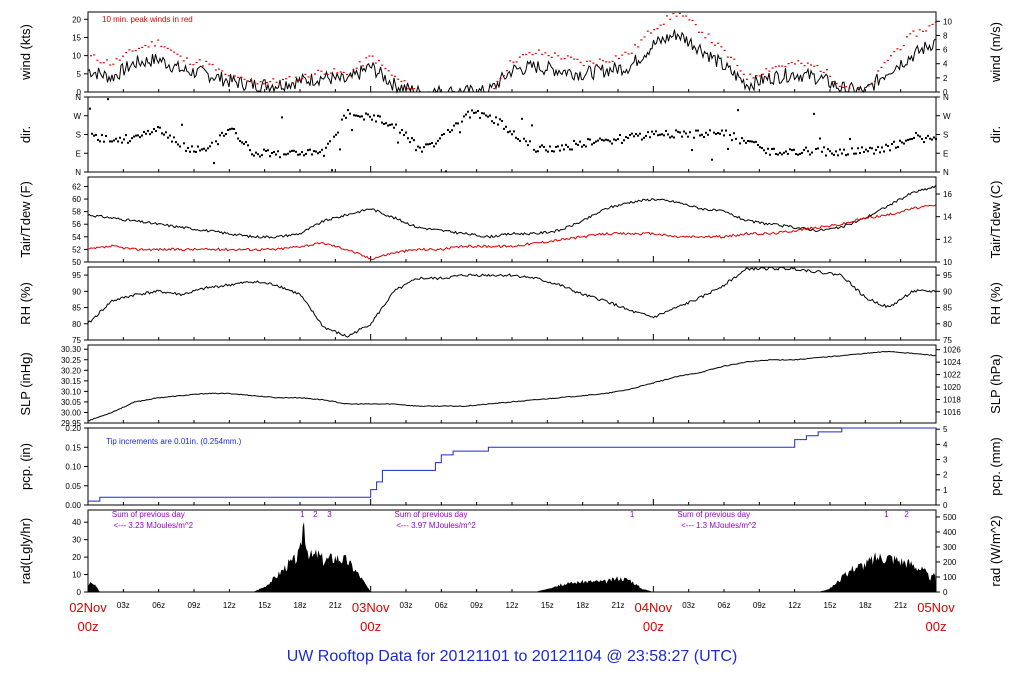 The width and height of the screenshot is (1024, 700). I want to click on ylabel-left-slp: SLP (inHg), so click(25, 383).